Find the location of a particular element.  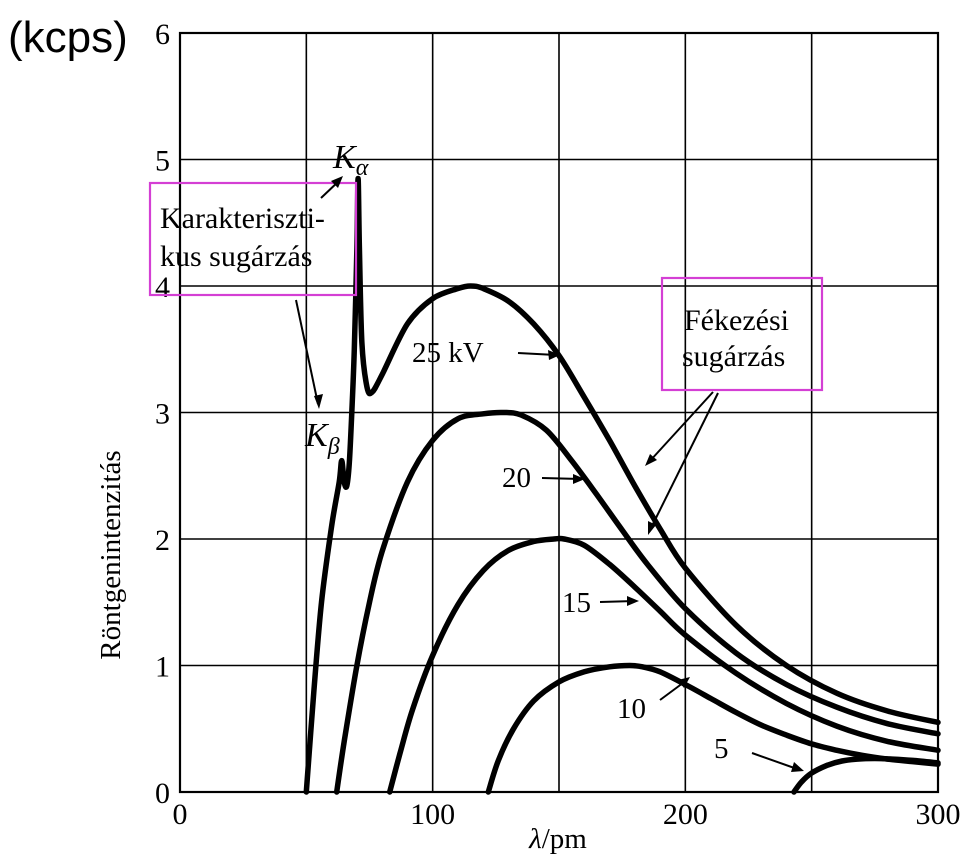

y-tick-label: 2 is located at coordinates (162, 540).